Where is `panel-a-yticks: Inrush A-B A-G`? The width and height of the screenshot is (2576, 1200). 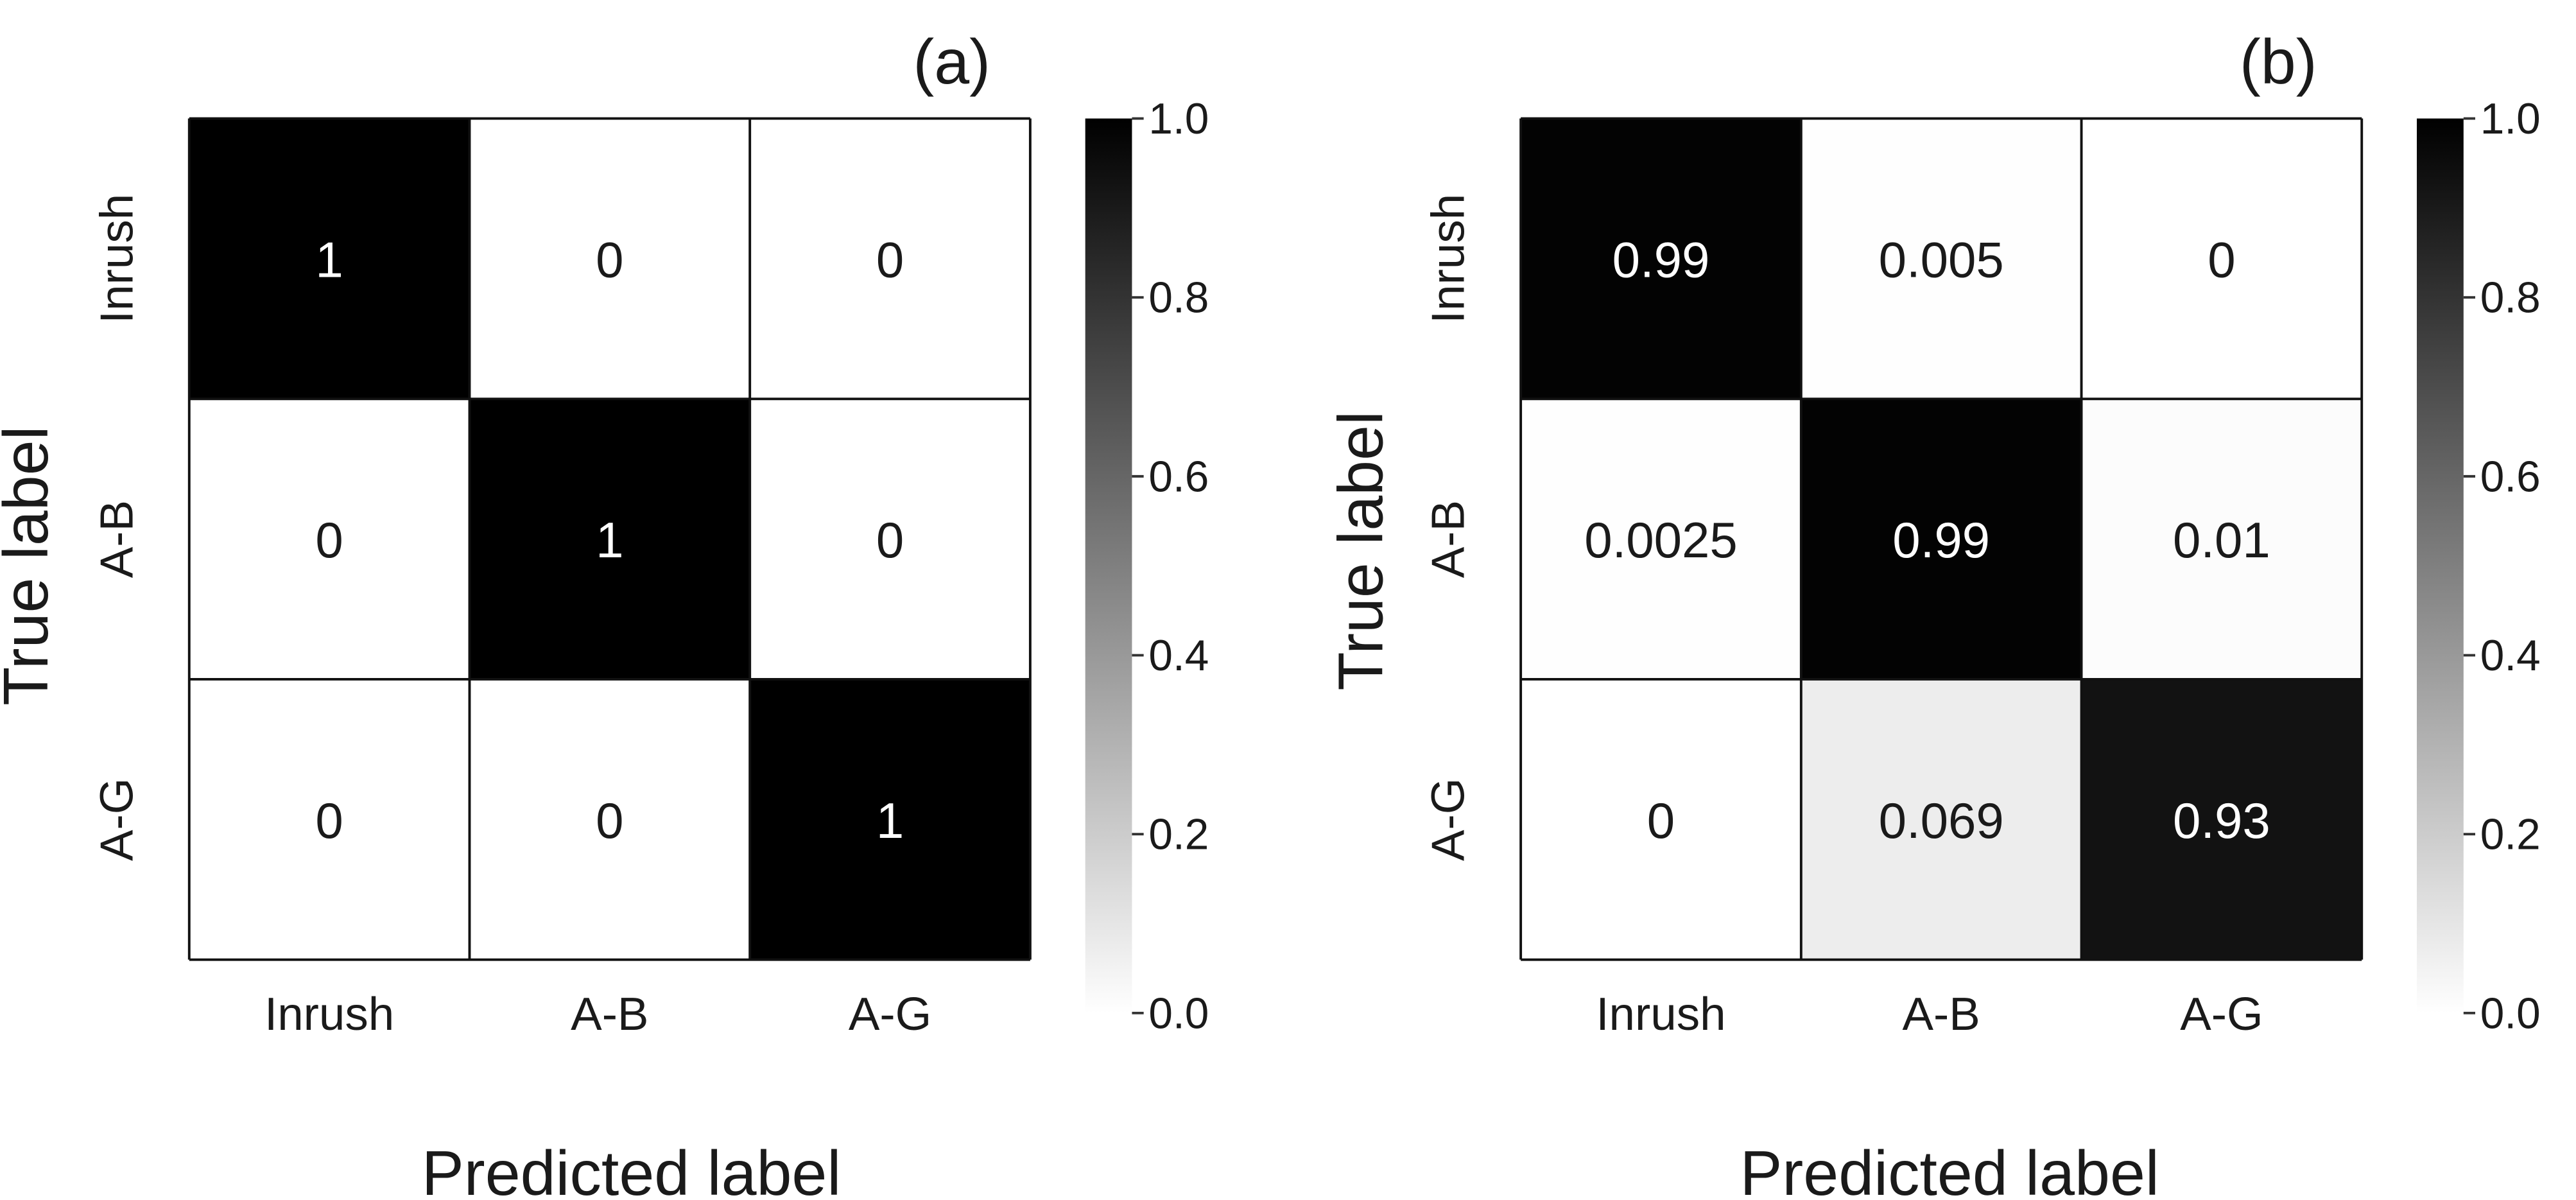 panel-a-yticks: Inrush A-B A-G is located at coordinates (117, 527).